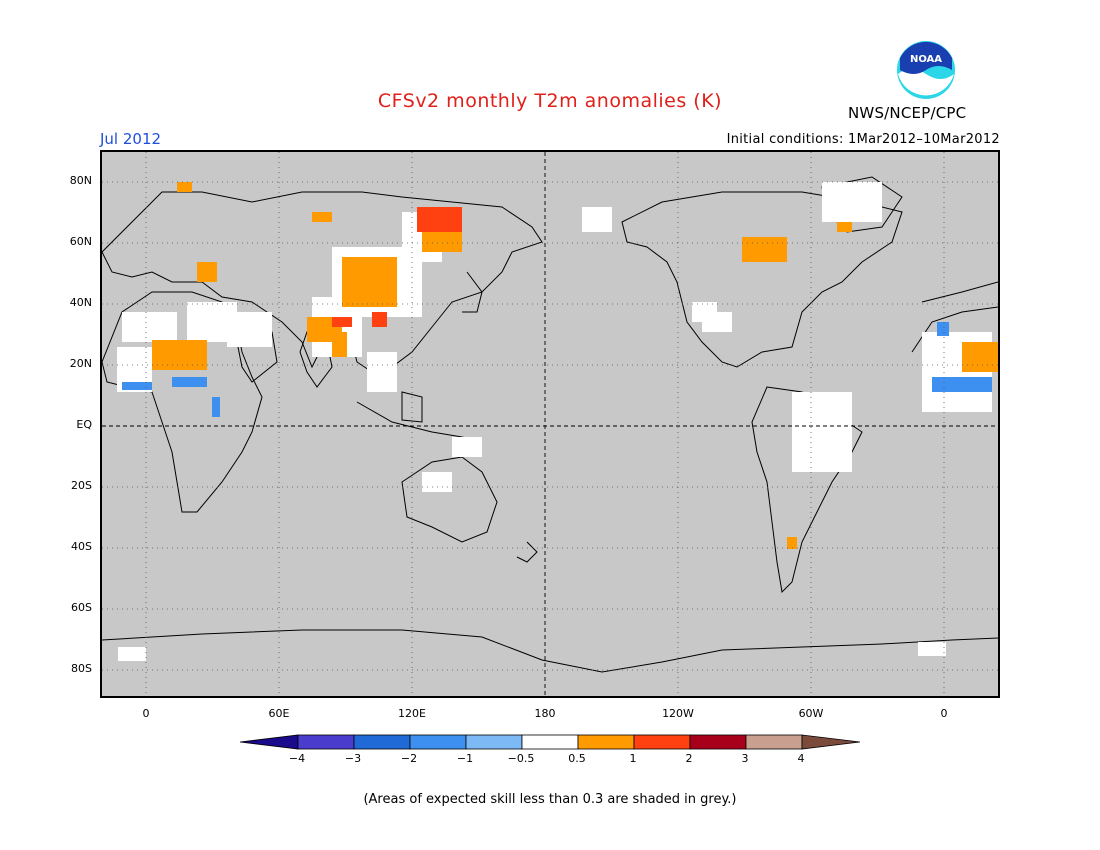  I want to click on colorbar-label: −0.5, so click(521, 758).